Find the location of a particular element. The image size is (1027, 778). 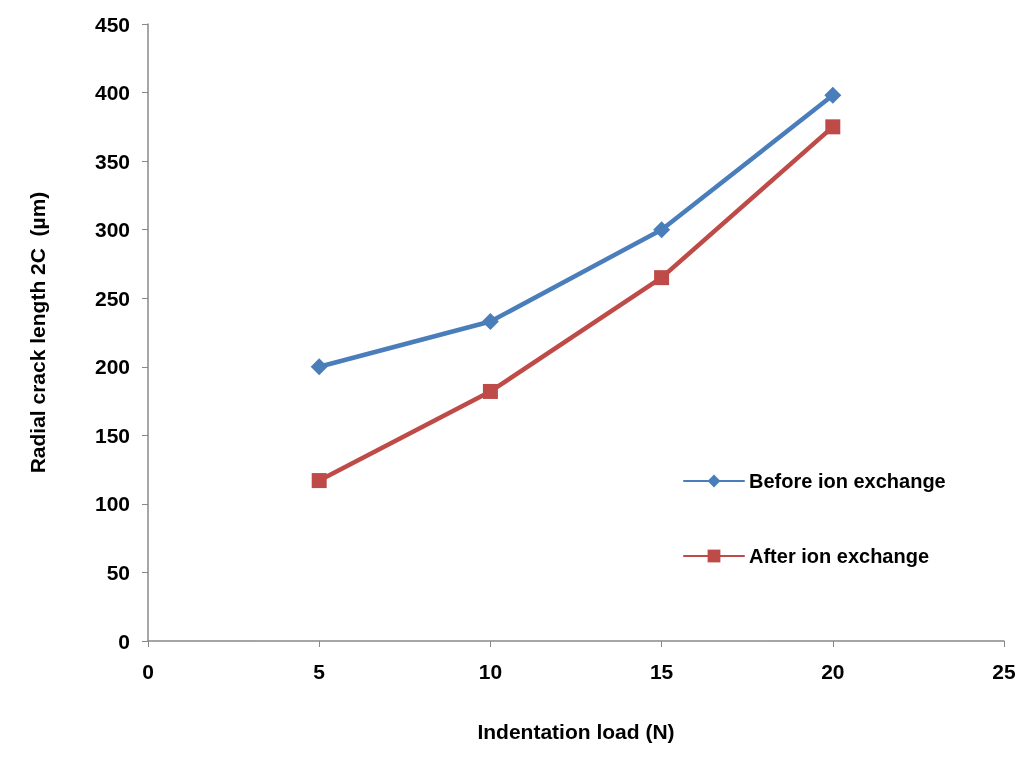

y-tick-label: 200 is located at coordinates (112, 367).